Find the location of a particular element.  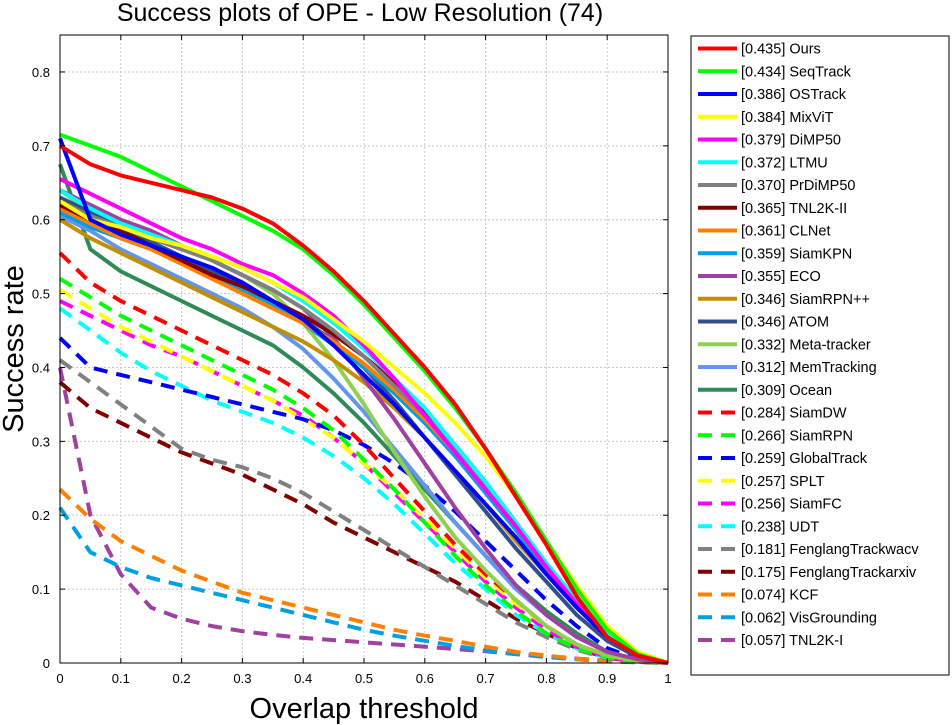

legend-entry: [0.257] SPLT is located at coordinates (783, 482).